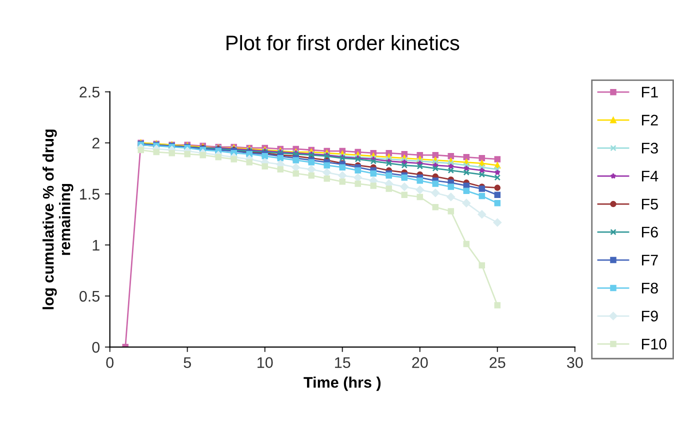 This screenshot has width=674, height=429. I want to click on legend-label: F10, so click(654, 344).